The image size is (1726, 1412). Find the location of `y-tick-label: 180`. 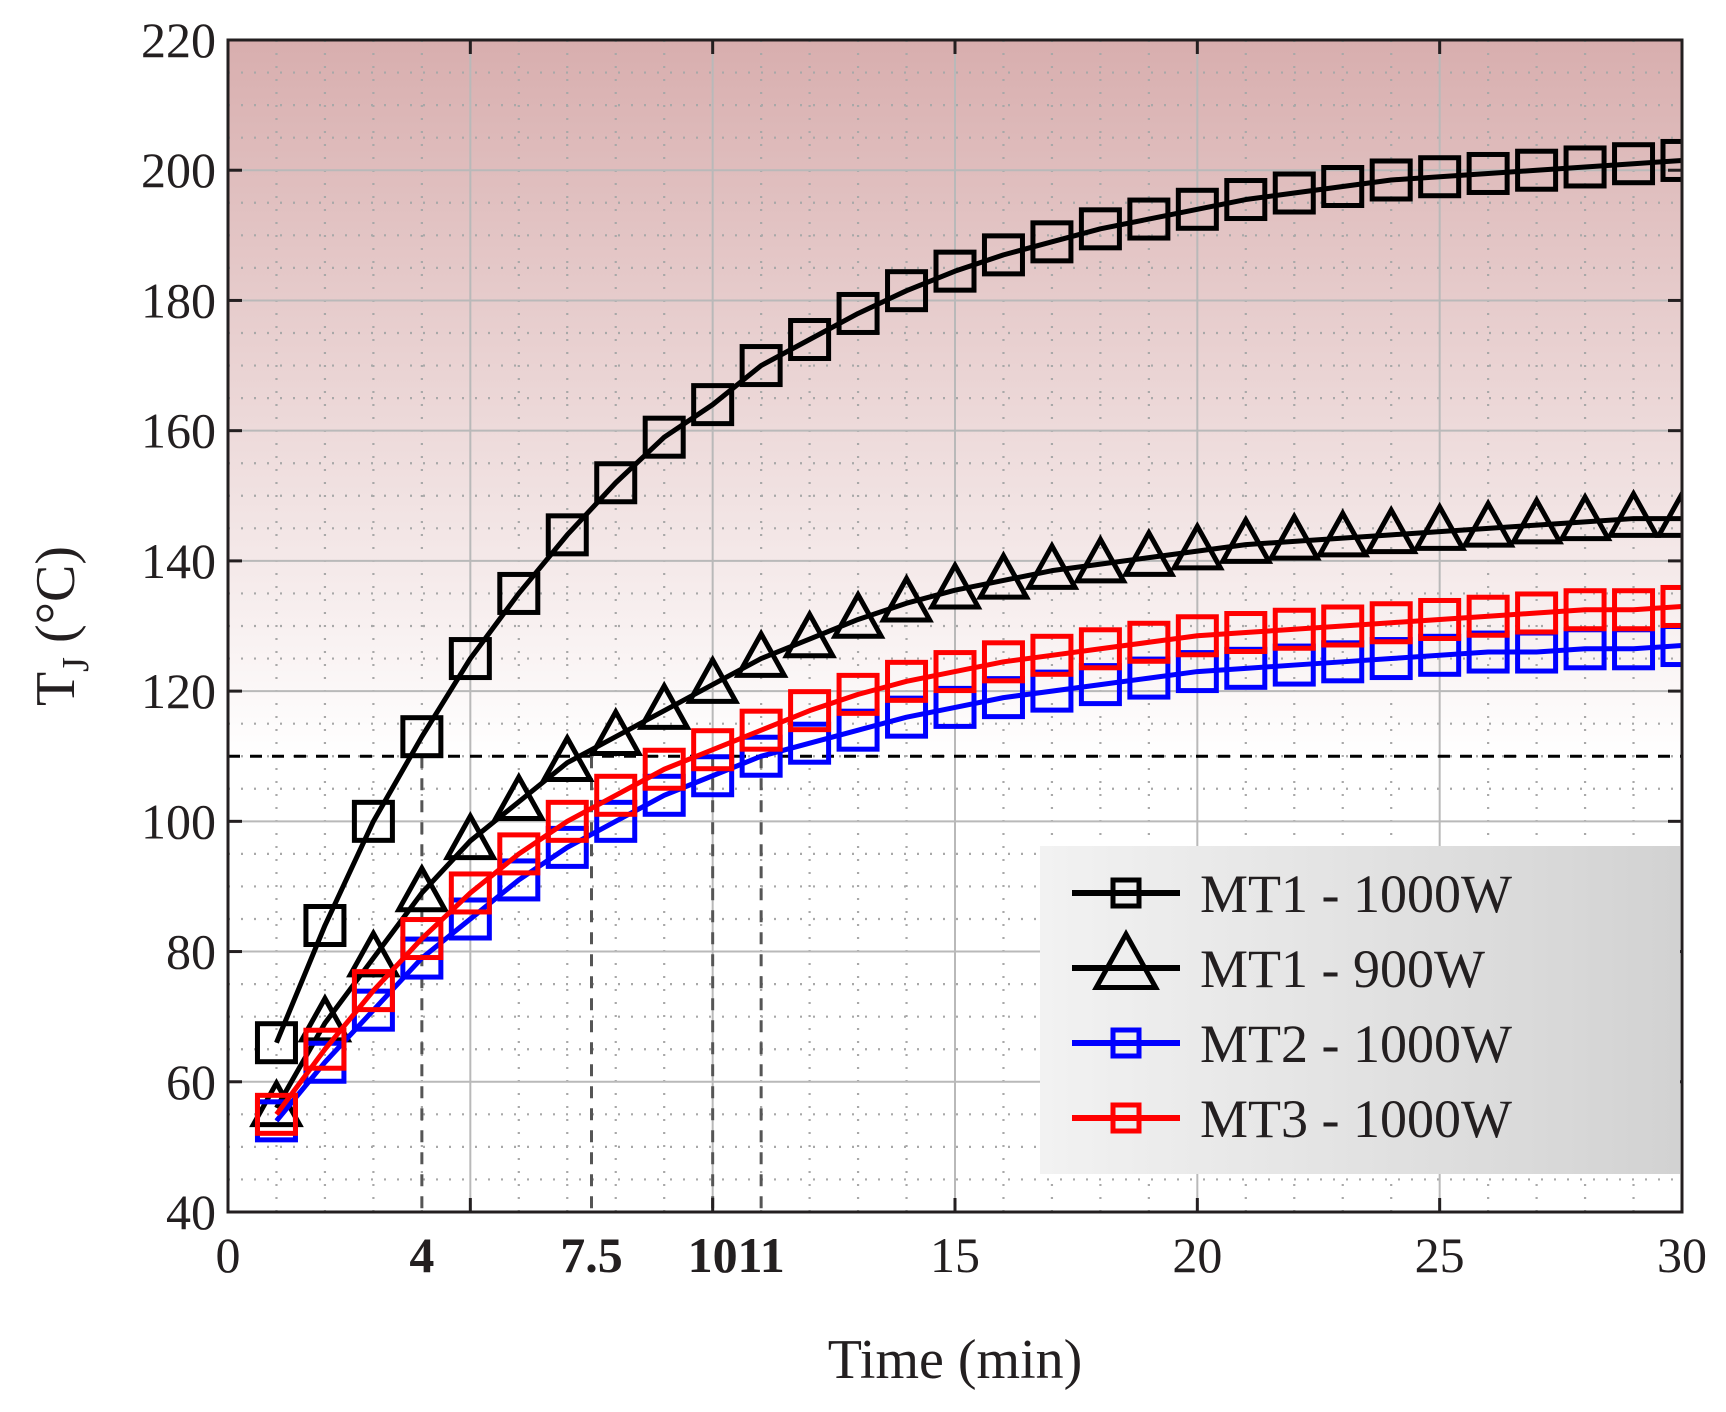

y-tick-label: 180 is located at coordinates (178, 300).